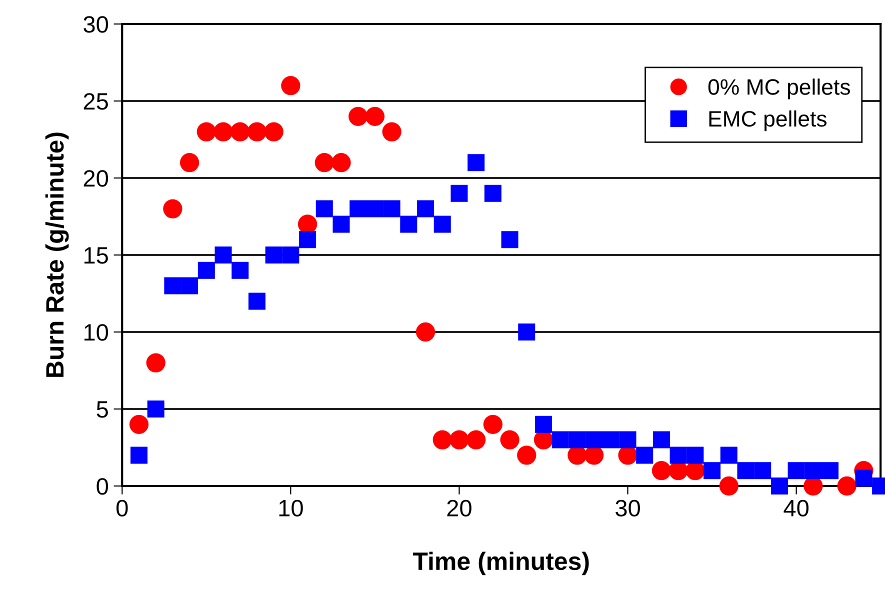  Describe the element at coordinates (96, 332) in the screenshot. I see `y-tick-label: 10` at that location.